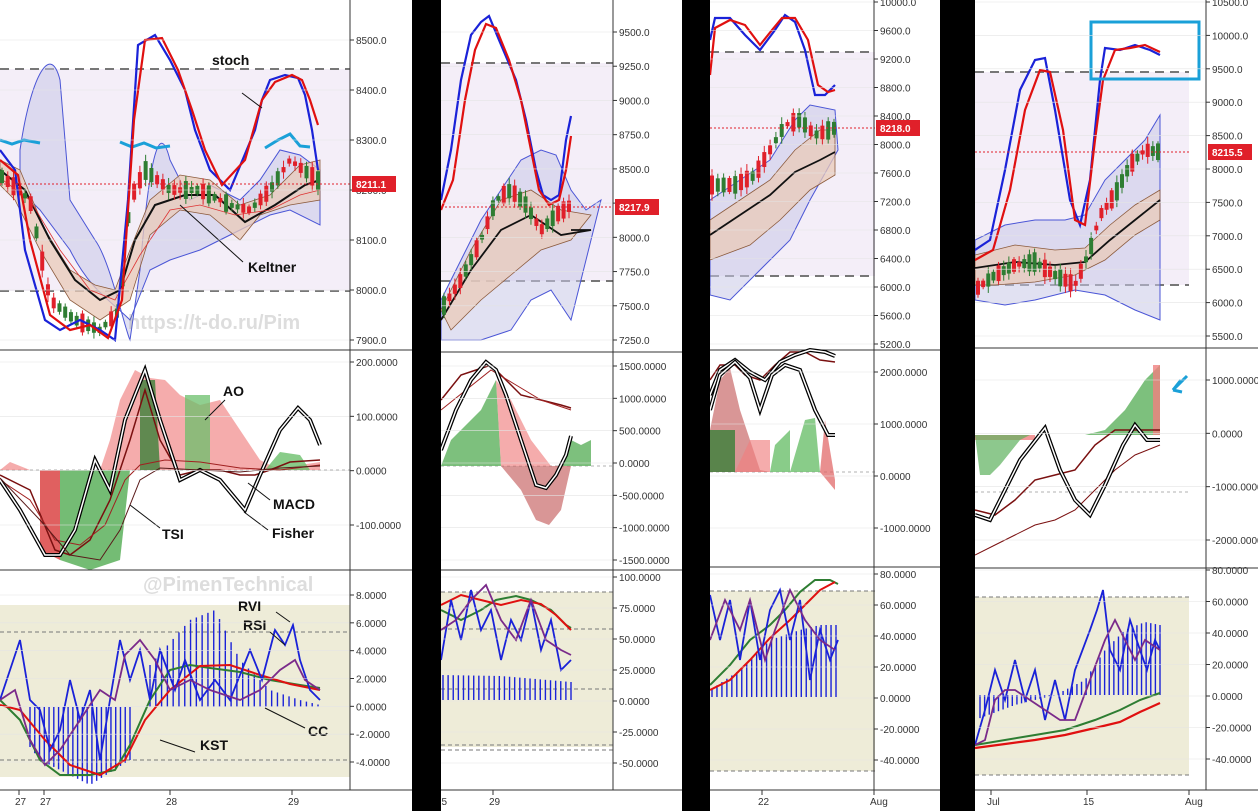 The width and height of the screenshot is (1258, 811). What do you see at coordinates (1227, 237) in the screenshot?
I see `price-tick-label: 7000.0` at bounding box center [1227, 237].